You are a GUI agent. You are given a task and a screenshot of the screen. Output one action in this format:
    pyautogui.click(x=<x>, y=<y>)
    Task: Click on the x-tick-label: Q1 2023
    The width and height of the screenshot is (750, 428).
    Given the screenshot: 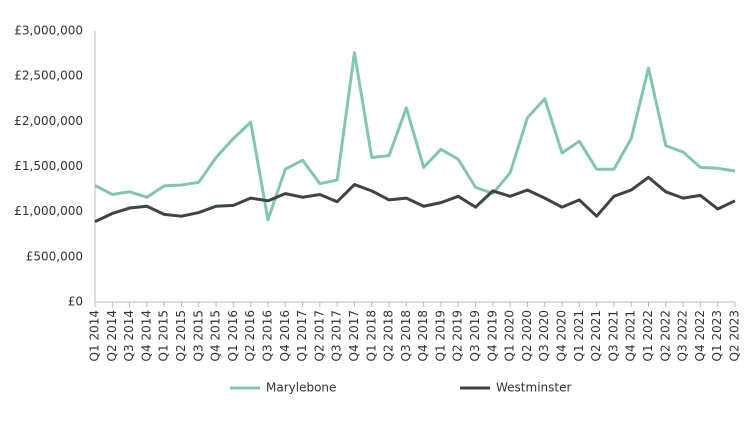 What is the action you would take?
    pyautogui.click(x=717, y=335)
    